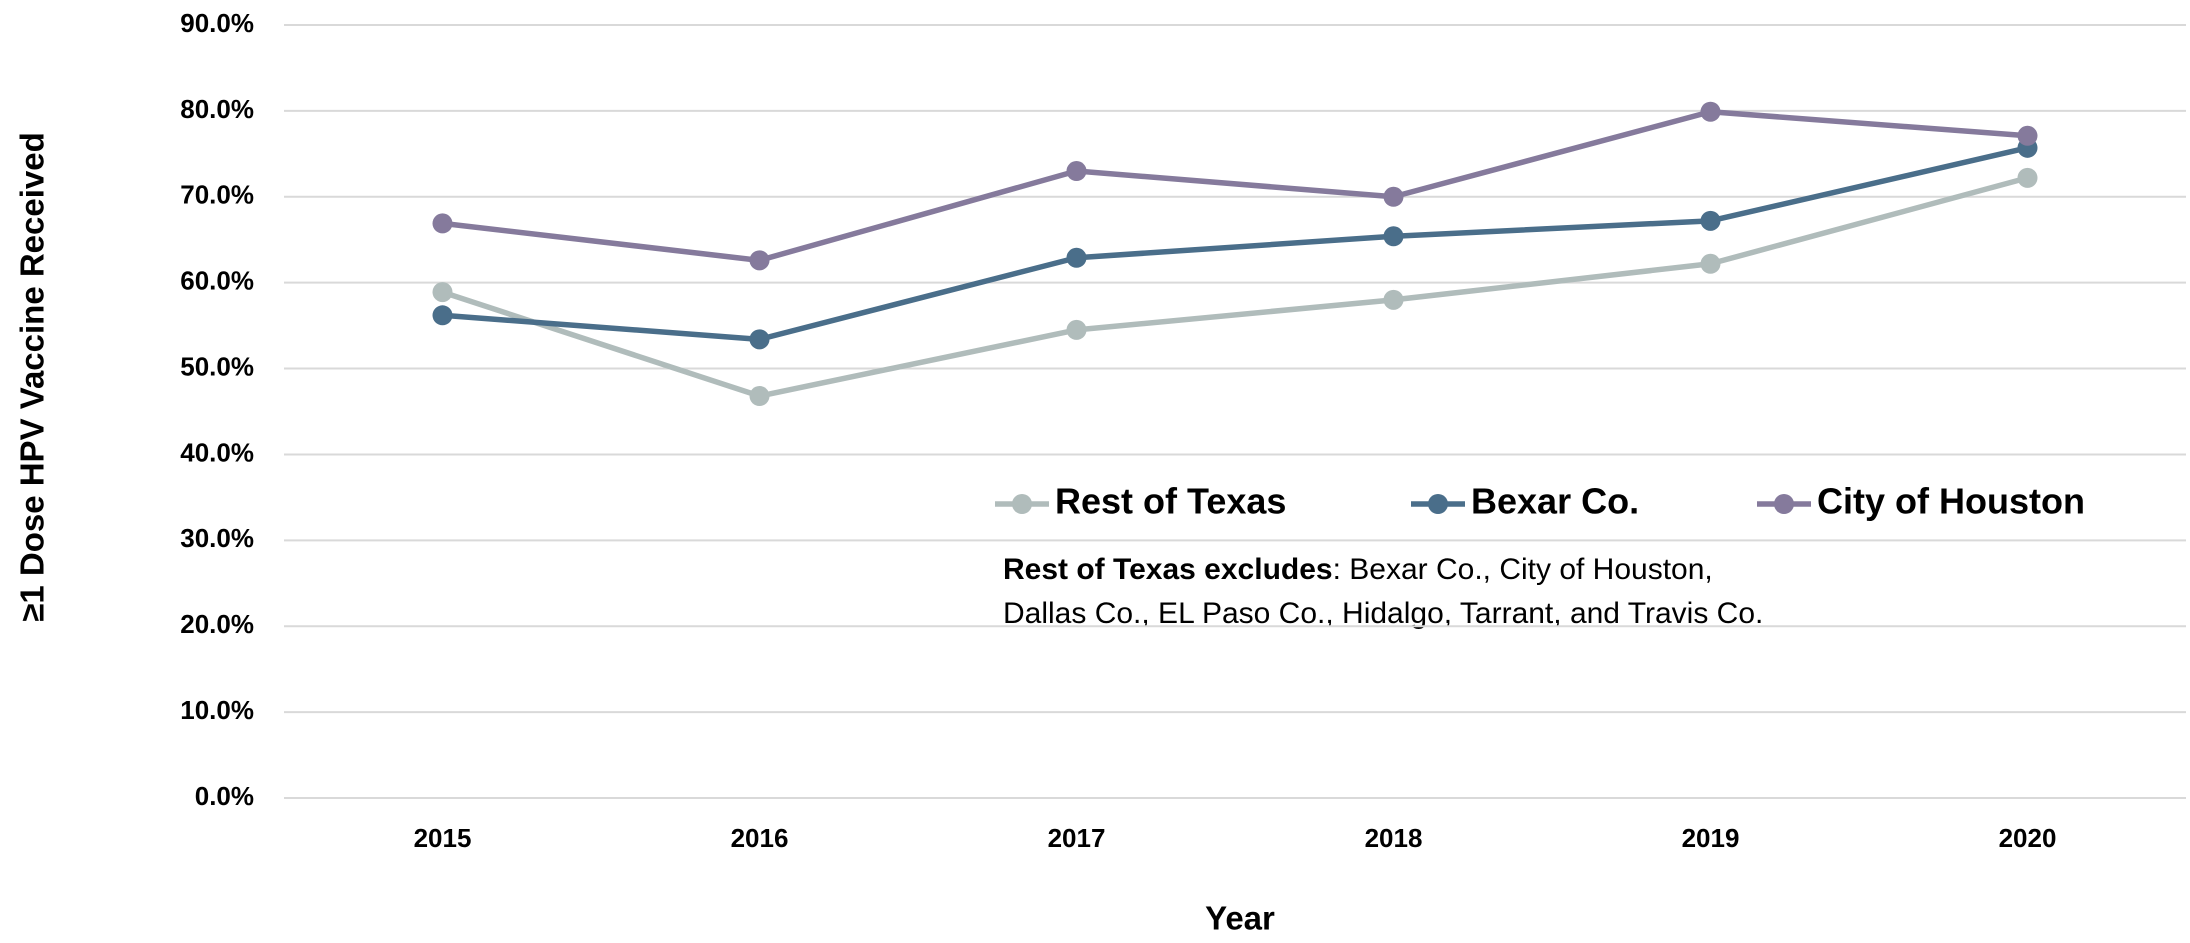 The image size is (2190, 943). Describe the element at coordinates (217, 366) in the screenshot. I see `y-tick-label: 50.0%` at that location.